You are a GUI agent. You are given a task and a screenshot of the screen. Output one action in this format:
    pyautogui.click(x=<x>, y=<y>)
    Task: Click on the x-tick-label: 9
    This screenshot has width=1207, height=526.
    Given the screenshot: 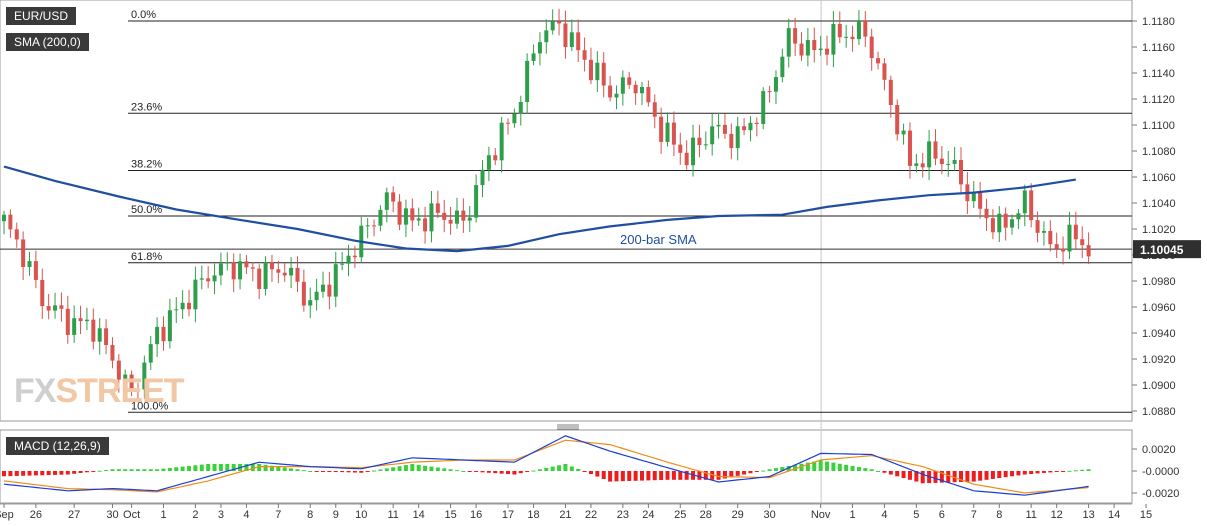 What is the action you would take?
    pyautogui.click(x=336, y=515)
    